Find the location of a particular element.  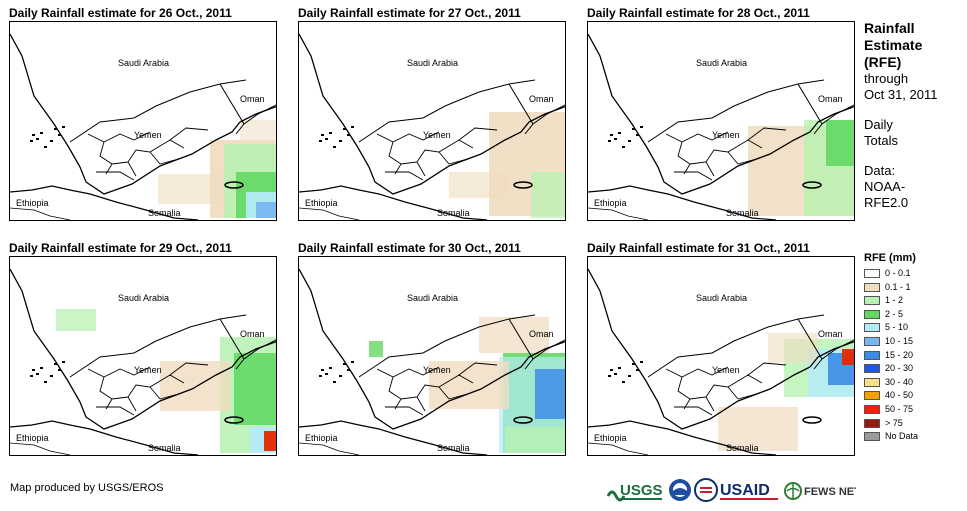

legend-item: 15 - 20 is located at coordinates (914, 356).